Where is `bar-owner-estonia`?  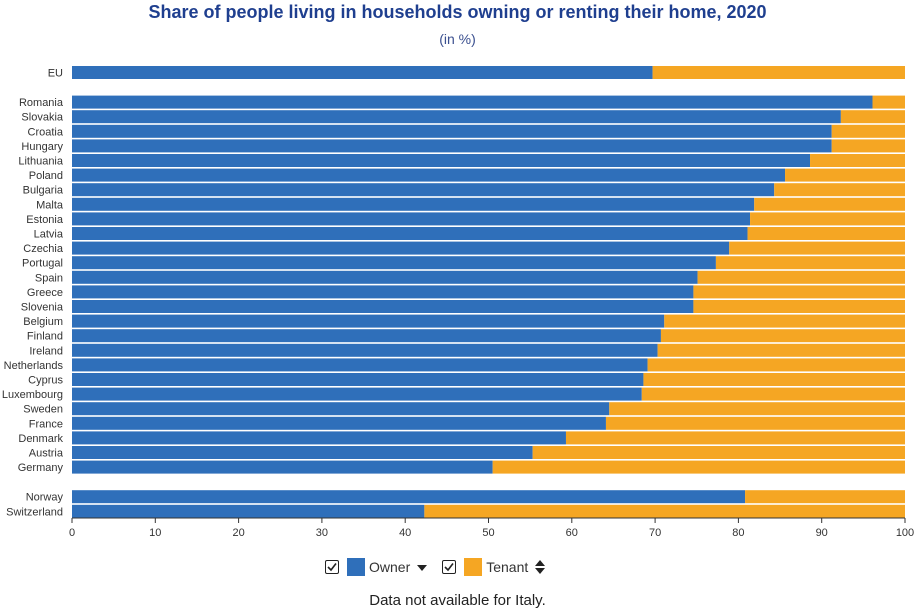 bar-owner-estonia is located at coordinates (411, 219).